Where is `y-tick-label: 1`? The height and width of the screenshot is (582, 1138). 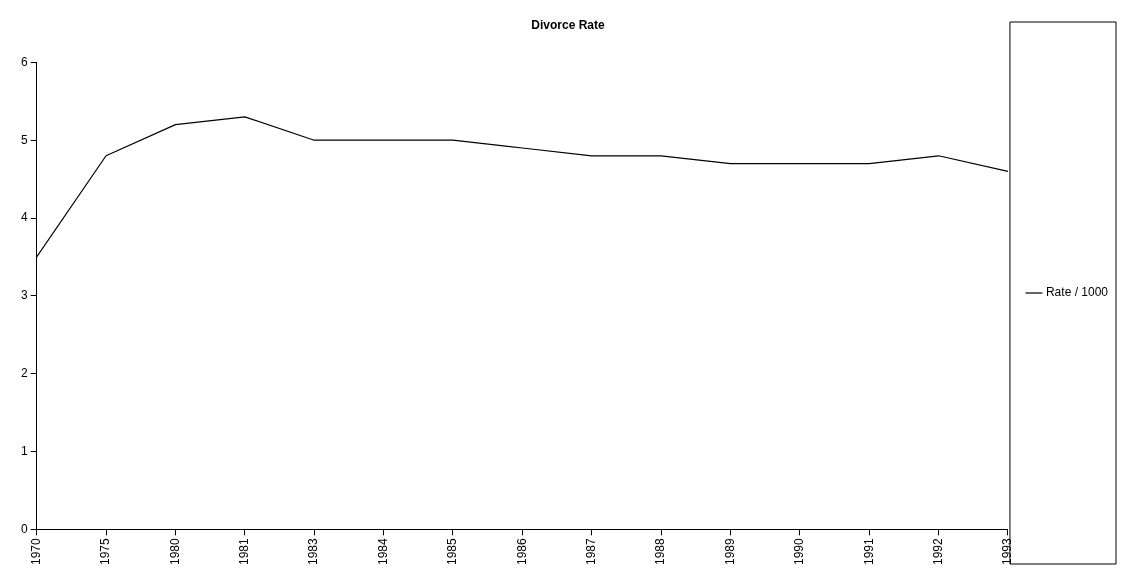
y-tick-label: 1 is located at coordinates (24, 450).